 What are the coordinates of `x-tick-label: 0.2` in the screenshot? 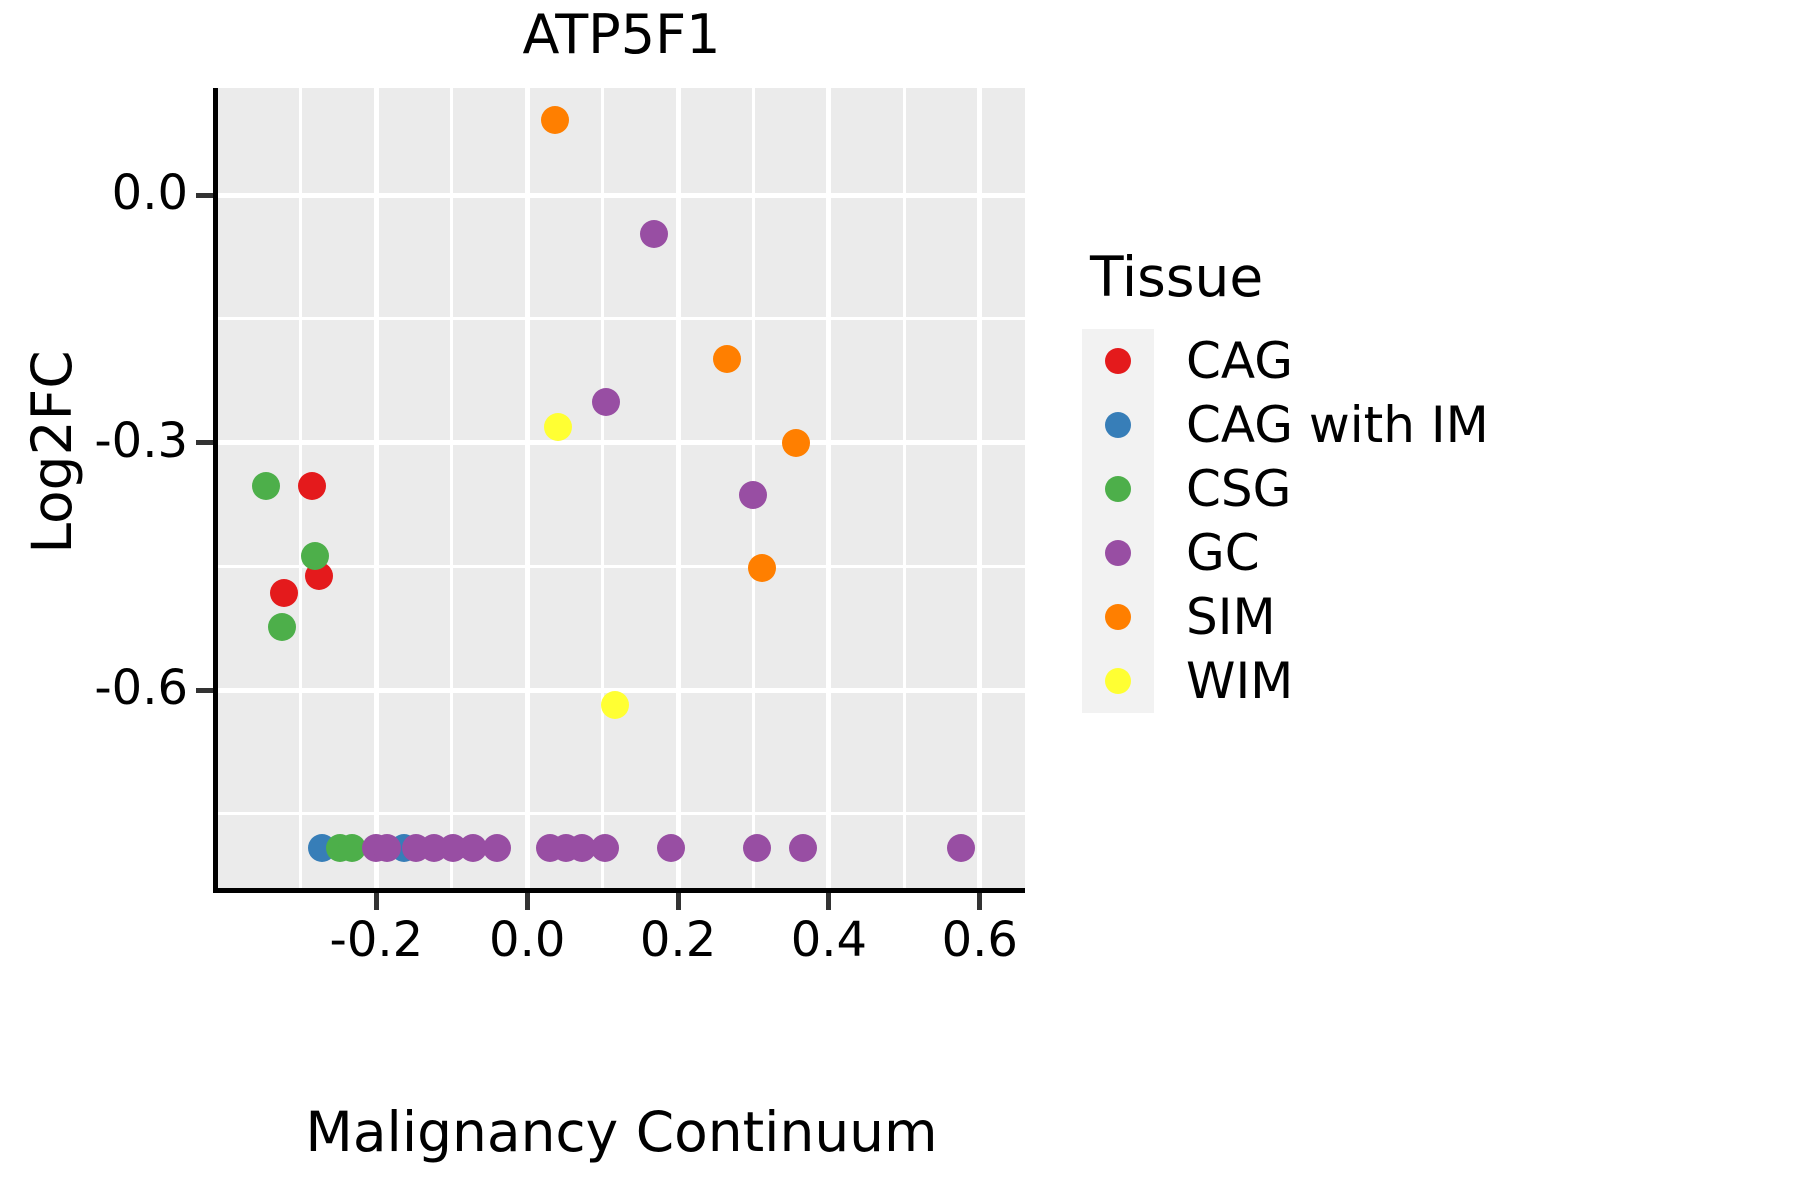 It's located at (678, 940).